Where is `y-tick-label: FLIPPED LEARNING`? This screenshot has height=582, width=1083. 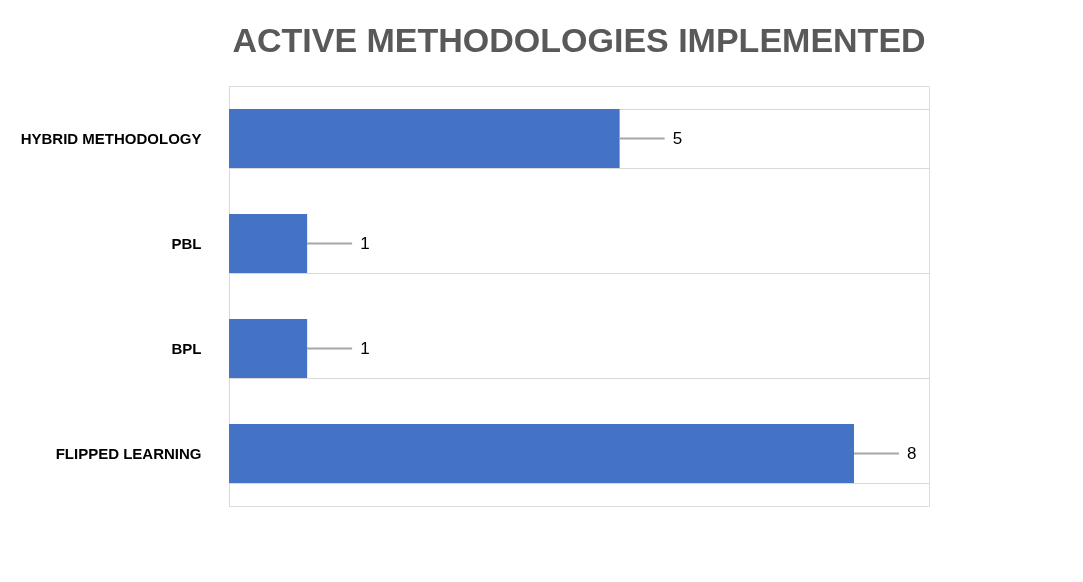
y-tick-label: FLIPPED LEARNING is located at coordinates (128, 453).